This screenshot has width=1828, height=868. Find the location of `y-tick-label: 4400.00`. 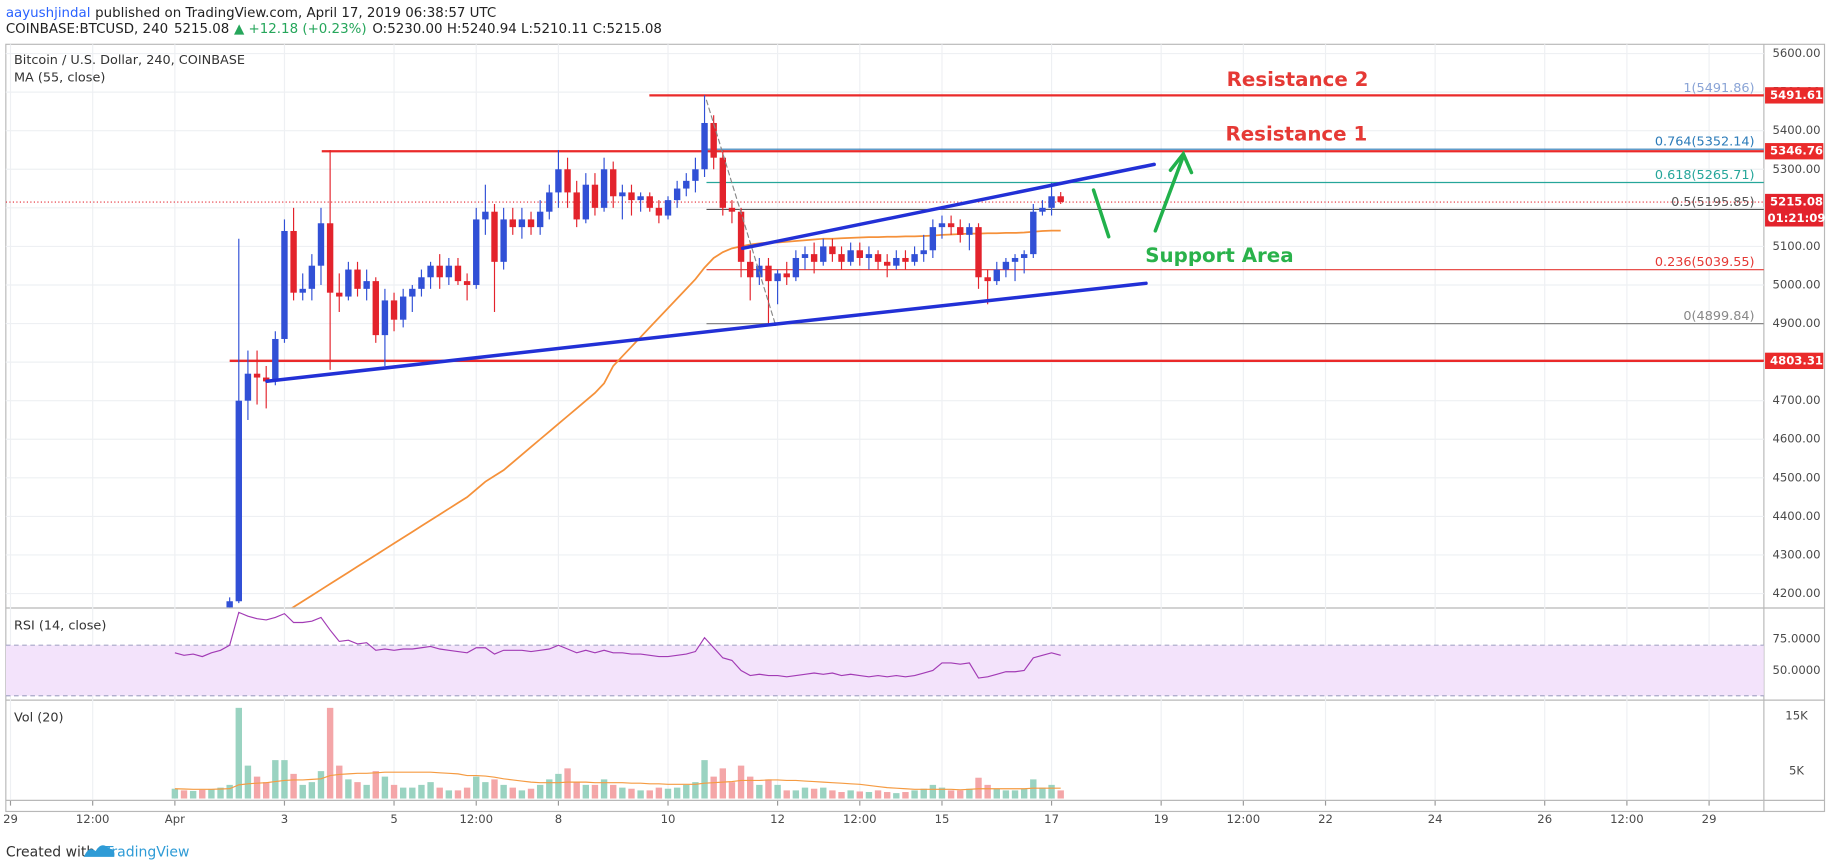

y-tick-label: 4400.00 is located at coordinates (1796, 516).